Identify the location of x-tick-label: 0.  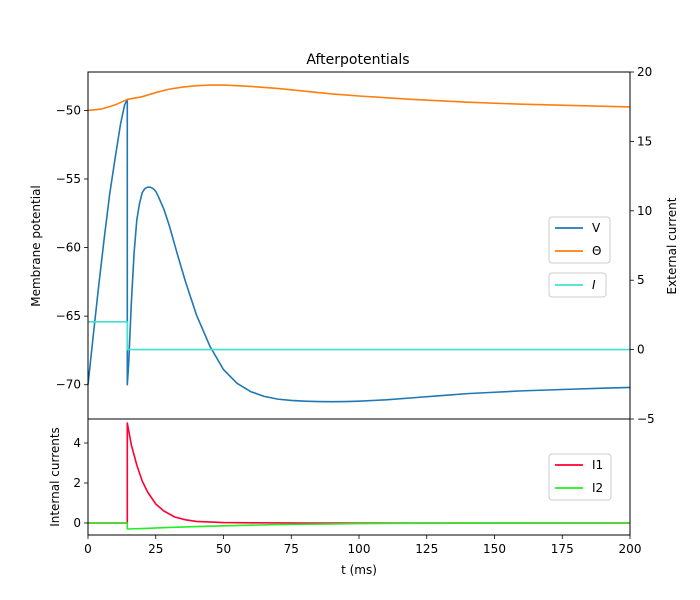
(88, 549).